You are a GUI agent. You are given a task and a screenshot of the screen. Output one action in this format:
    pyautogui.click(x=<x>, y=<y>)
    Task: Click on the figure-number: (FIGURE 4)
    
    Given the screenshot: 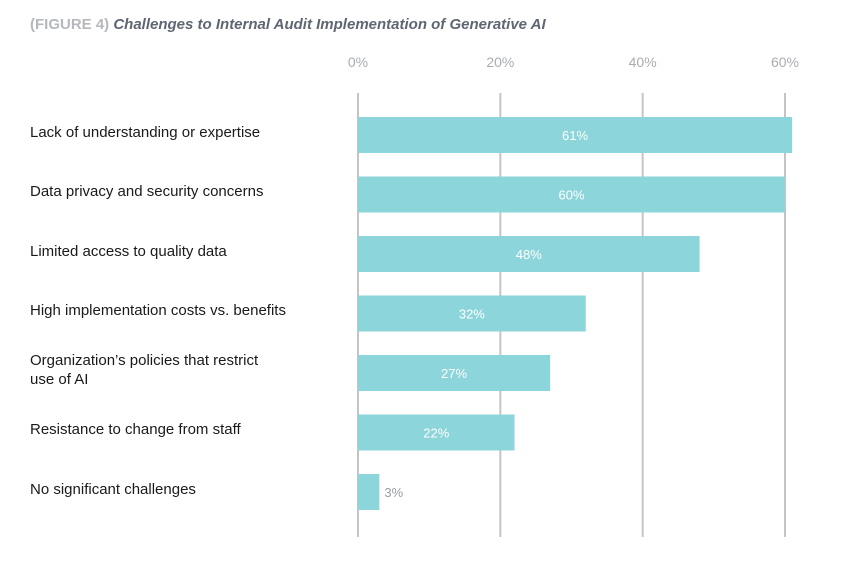 What is the action you would take?
    pyautogui.click(x=70, y=24)
    